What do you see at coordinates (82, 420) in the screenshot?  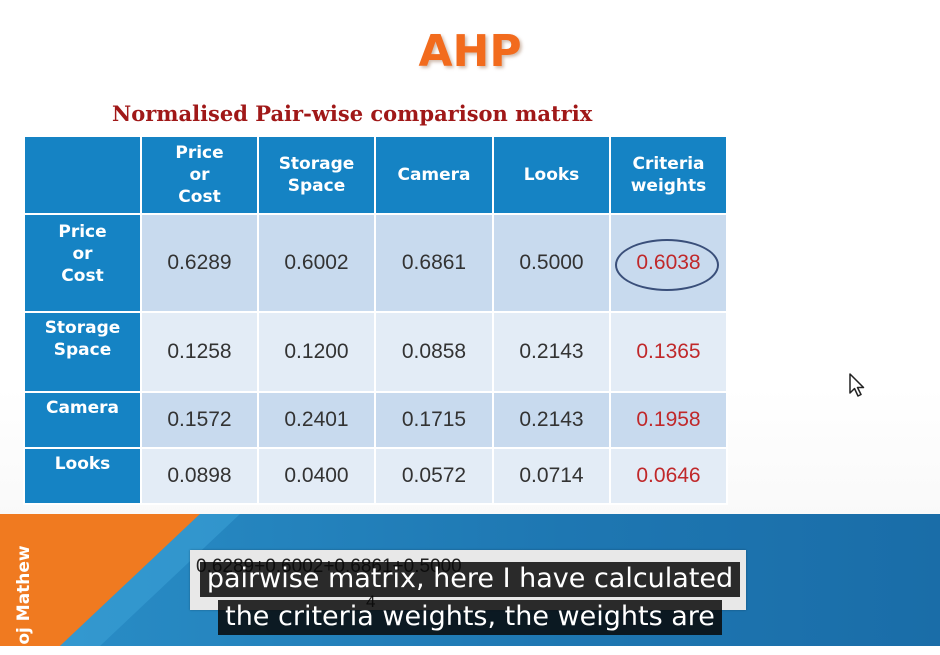 I see `row-header: Camera` at bounding box center [82, 420].